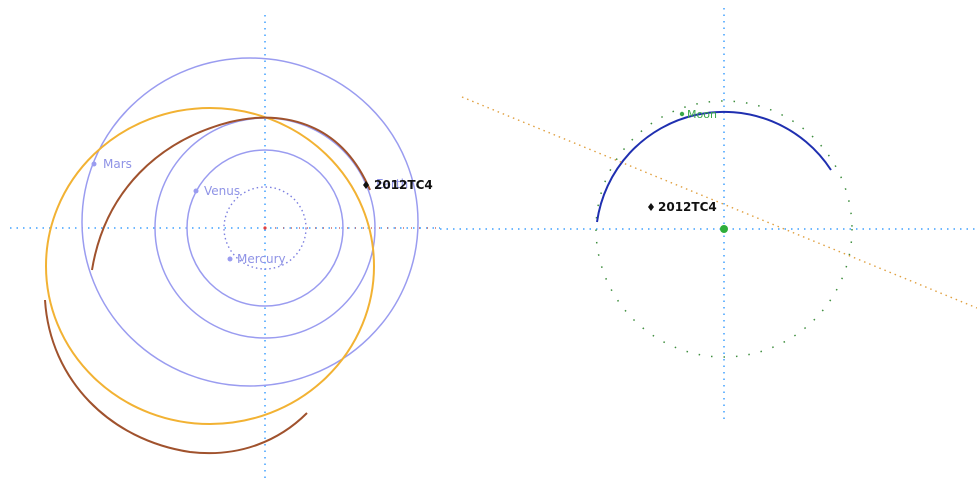  I want to click on moon-dot, so click(682, 114).